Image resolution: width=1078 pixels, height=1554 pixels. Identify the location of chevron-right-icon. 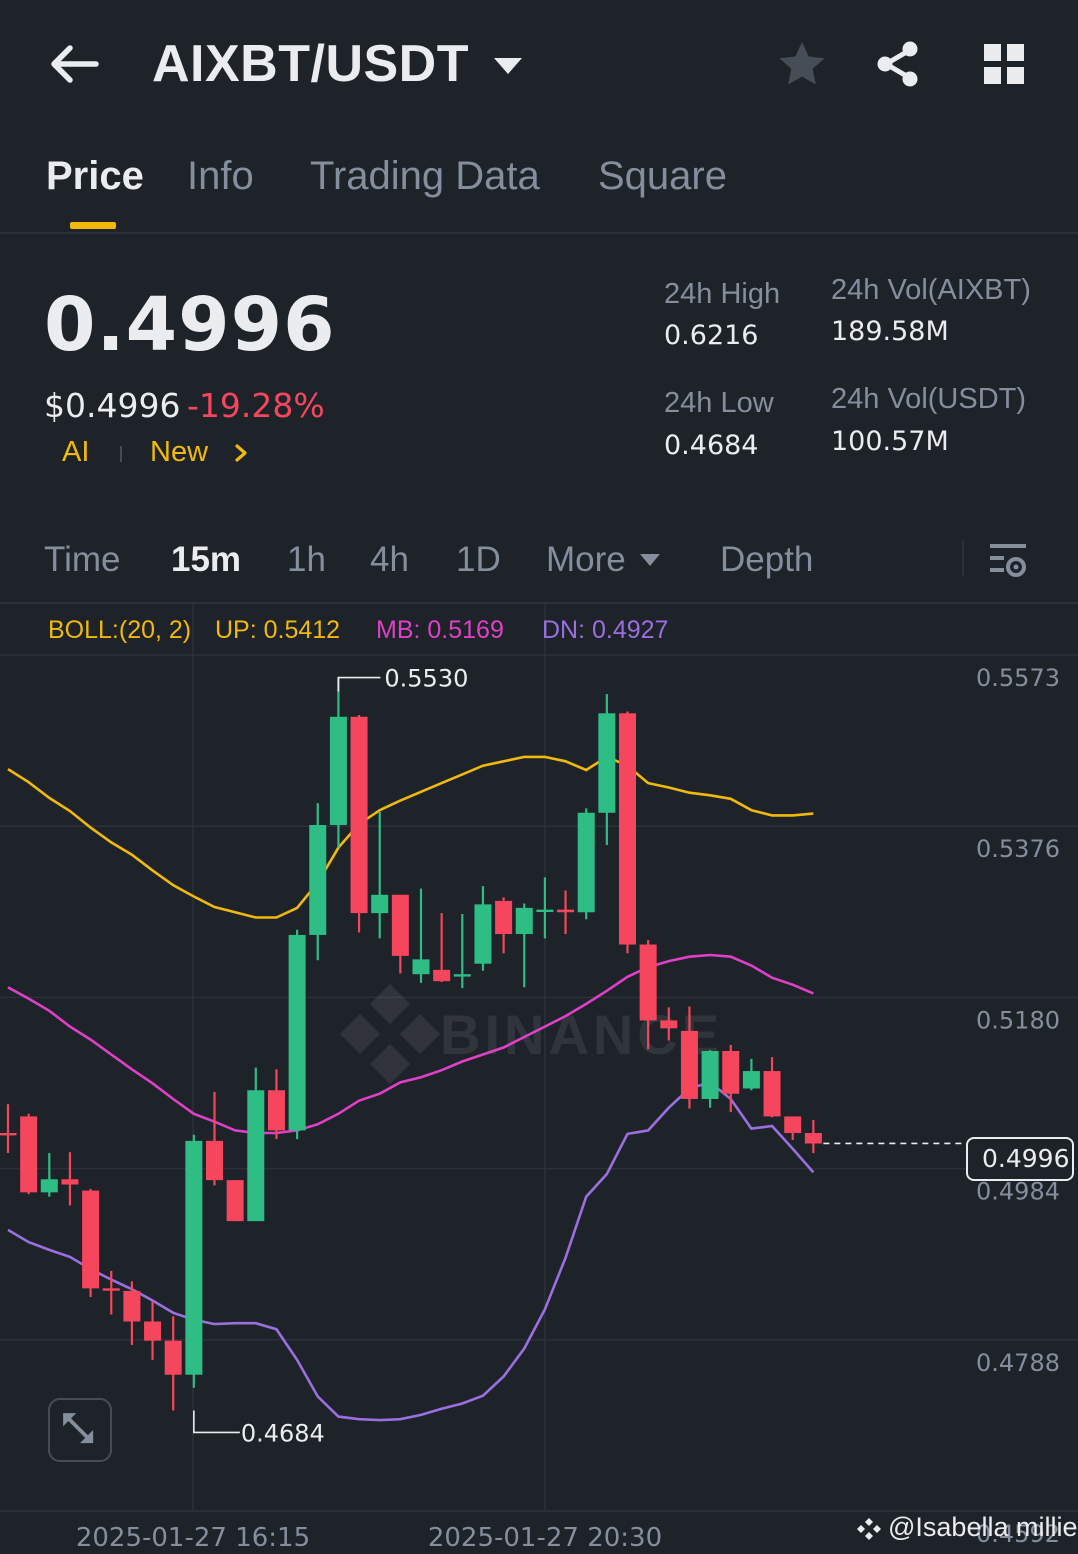
(241, 453).